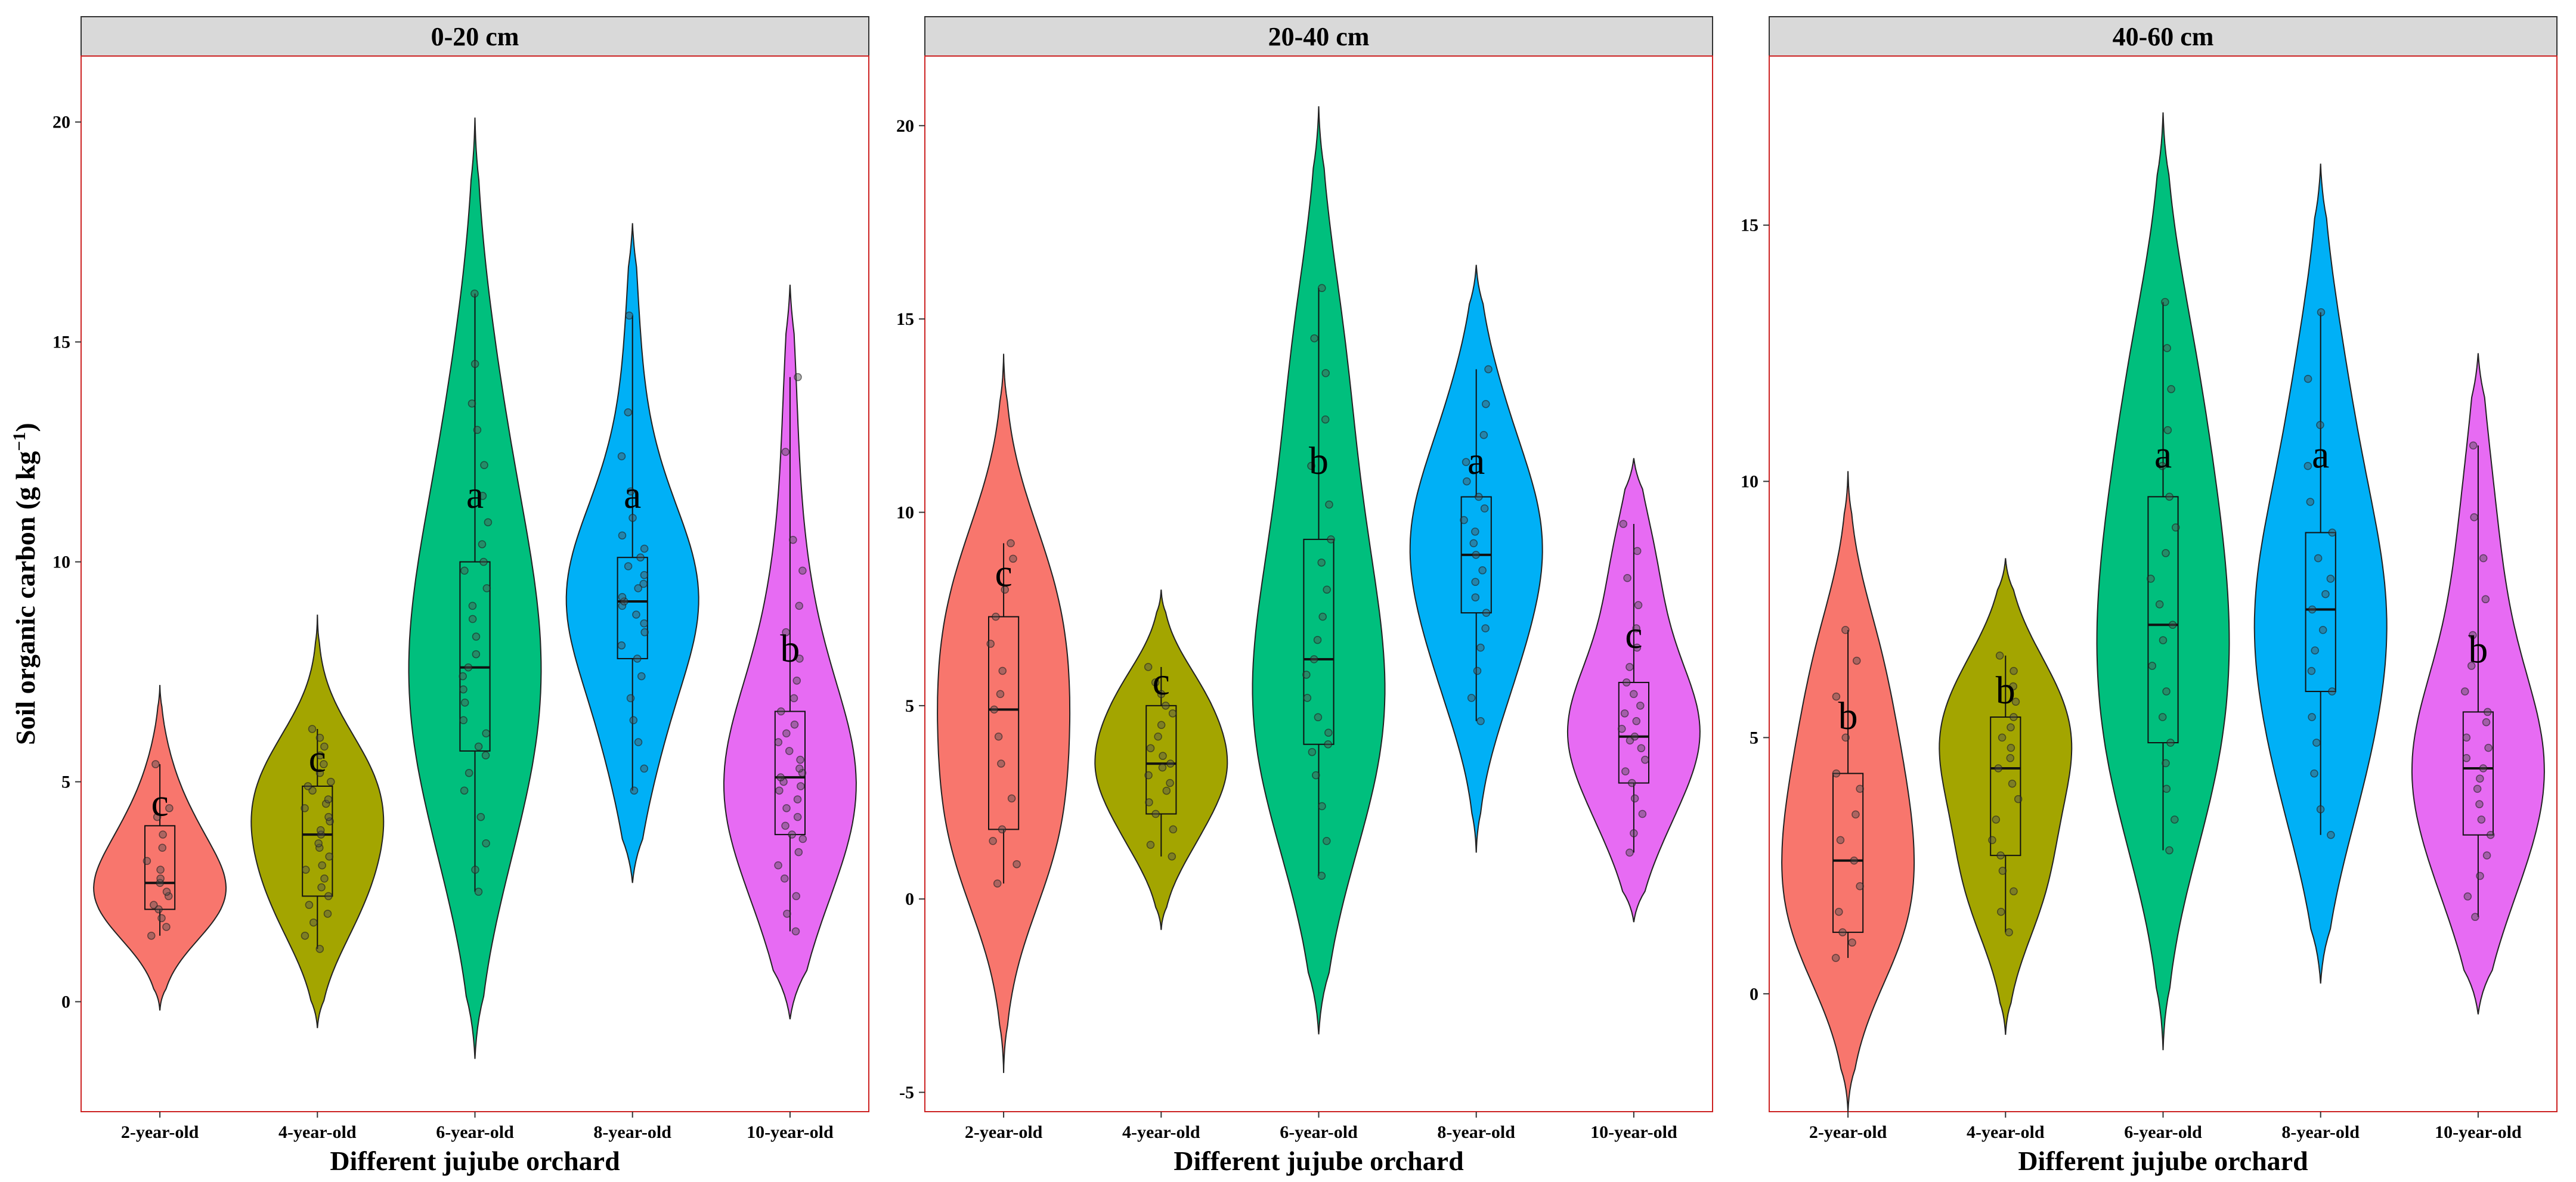  I want to click on panel-title: 20-40 cm, so click(1319, 36).